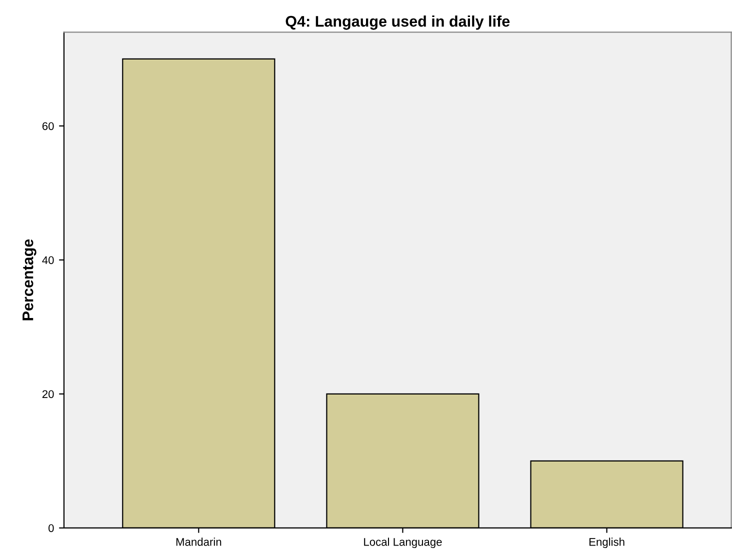 This screenshot has height=554, width=732. Describe the element at coordinates (199, 542) in the screenshot. I see `x-tick-label: Mandarin` at that location.